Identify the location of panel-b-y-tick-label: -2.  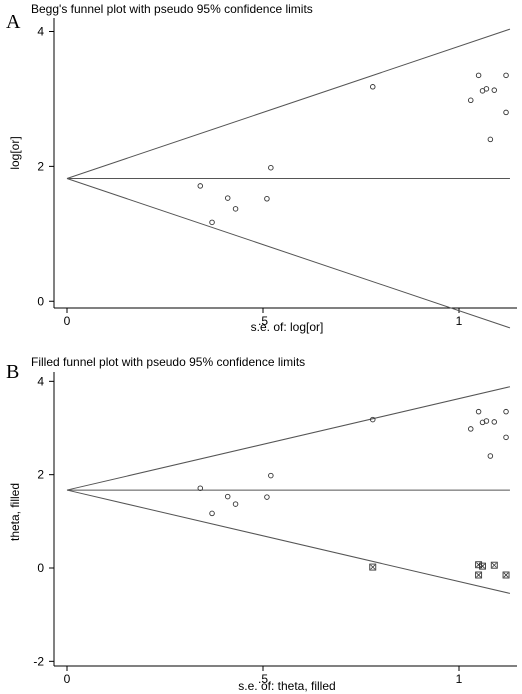
(38, 661).